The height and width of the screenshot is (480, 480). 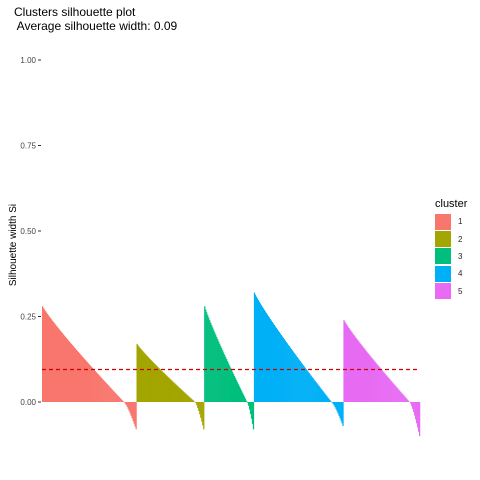 I want to click on legend-label: 4, so click(x=460, y=274).